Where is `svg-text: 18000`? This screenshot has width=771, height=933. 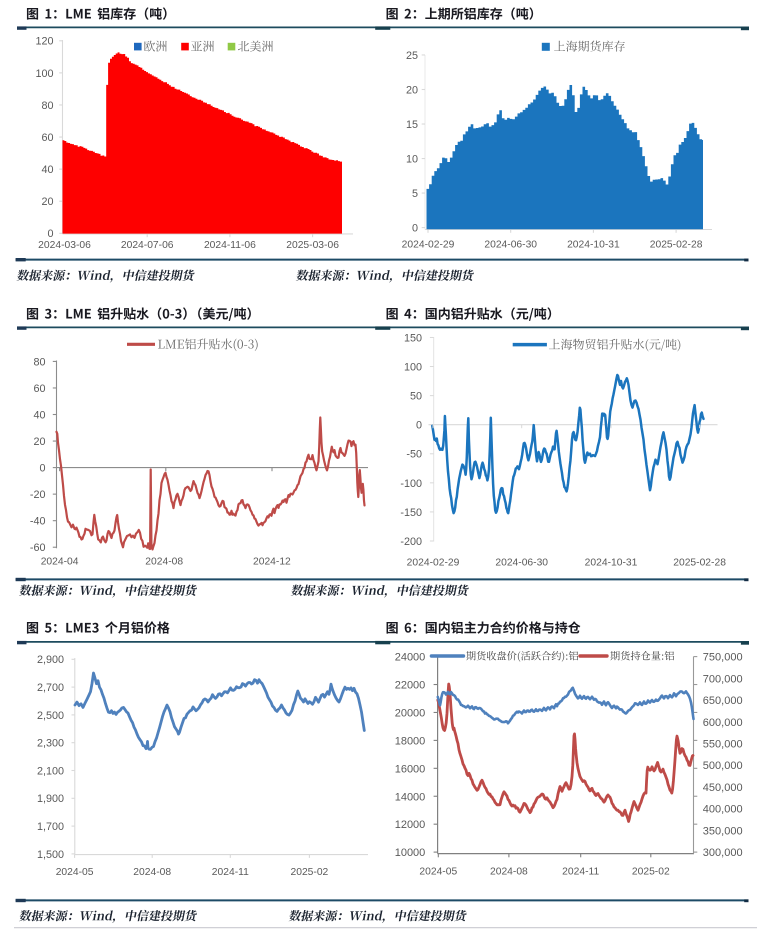 svg-text: 18000 is located at coordinates (410, 741).